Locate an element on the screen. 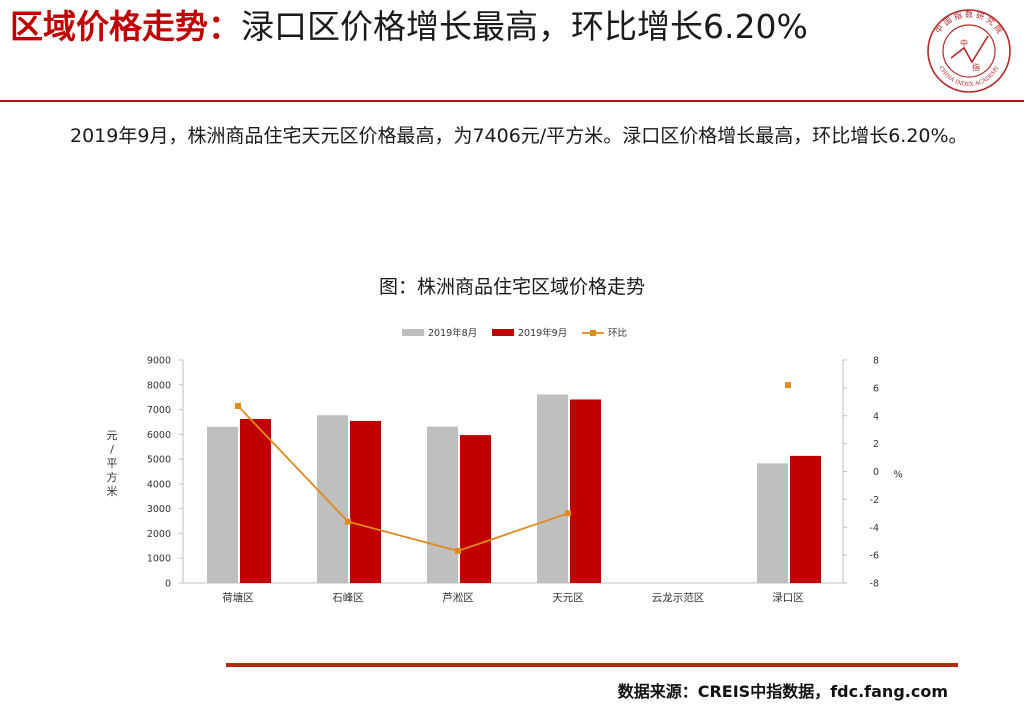  y-tick-label: 4000 is located at coordinates (159, 484).